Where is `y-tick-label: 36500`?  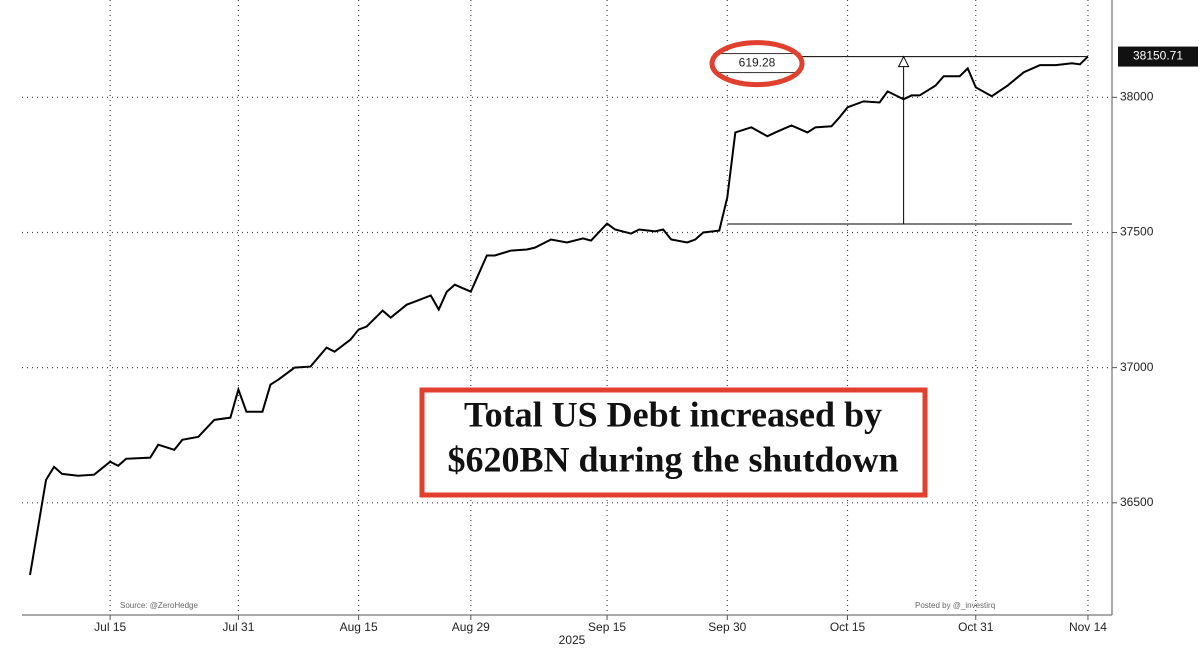 y-tick-label: 36500 is located at coordinates (1137, 502).